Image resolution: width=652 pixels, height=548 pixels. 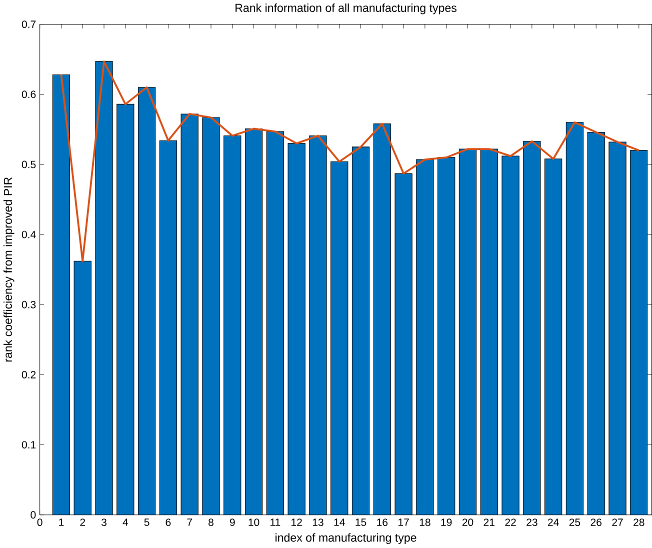 I want to click on y-tick-label: 0, so click(x=33, y=515).